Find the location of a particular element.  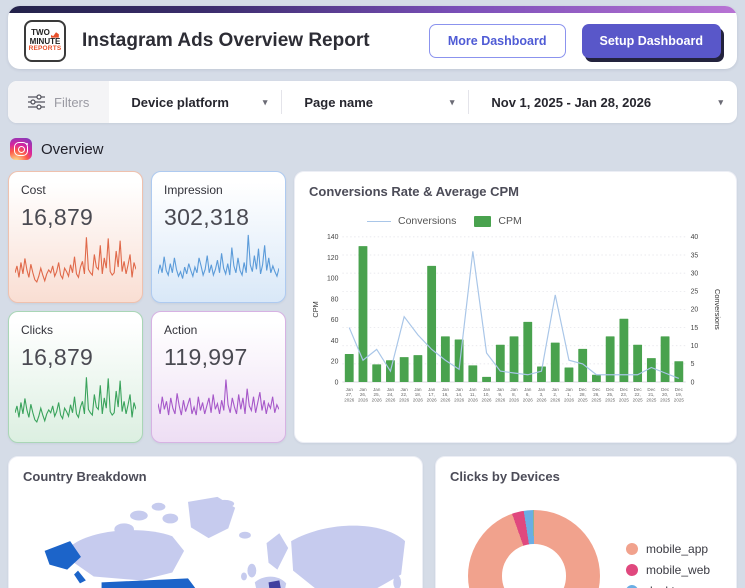

legend-mobile-web: mobile_web is located at coordinates (668, 570).